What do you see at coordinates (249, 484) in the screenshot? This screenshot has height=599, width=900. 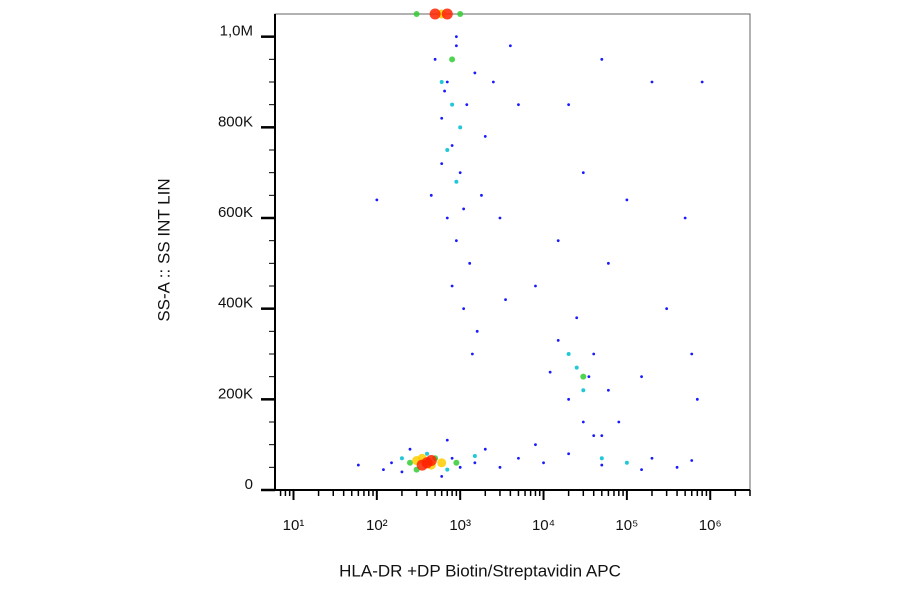 I see `y-tick-label: 0` at bounding box center [249, 484].